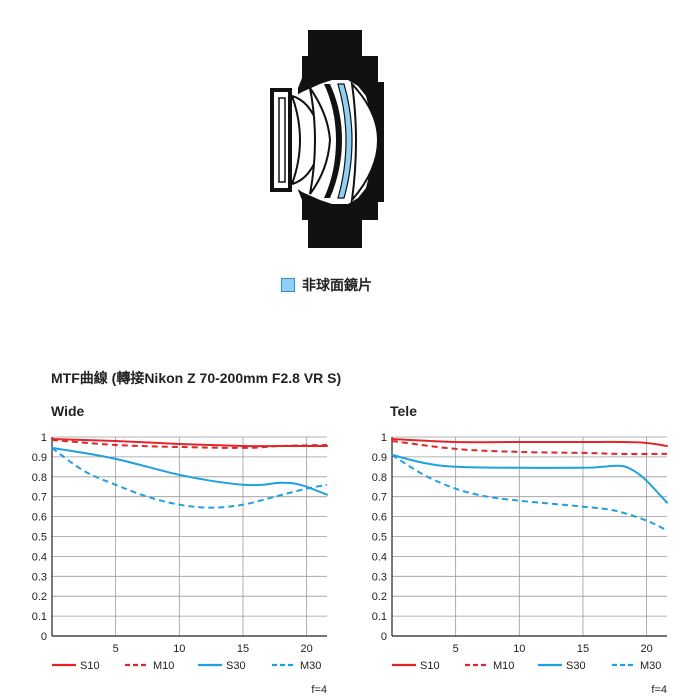 This screenshot has height=700, width=700. What do you see at coordinates (196, 378) in the screenshot?
I see `mtf-heading: MTF曲線 (轉接Nikon Z 70-200mm F2.8 VR S)` at bounding box center [196, 378].